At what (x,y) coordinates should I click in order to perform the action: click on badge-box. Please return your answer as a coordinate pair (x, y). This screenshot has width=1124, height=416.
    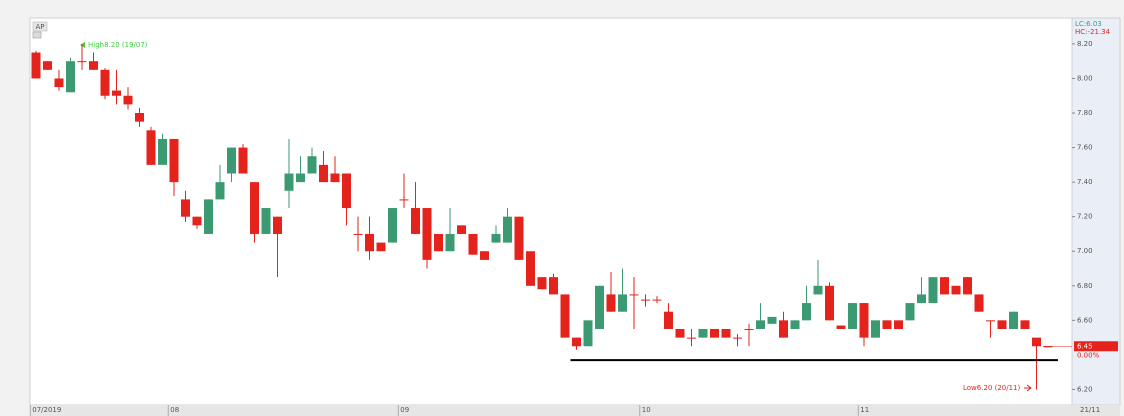
    Looking at the image, I should click on (40, 26).